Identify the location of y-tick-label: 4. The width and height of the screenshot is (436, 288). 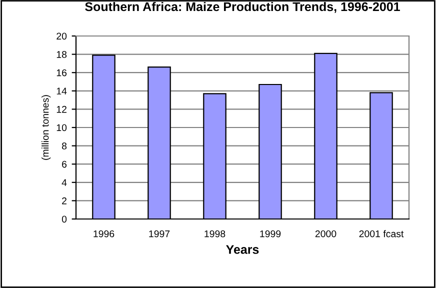
(64, 182).